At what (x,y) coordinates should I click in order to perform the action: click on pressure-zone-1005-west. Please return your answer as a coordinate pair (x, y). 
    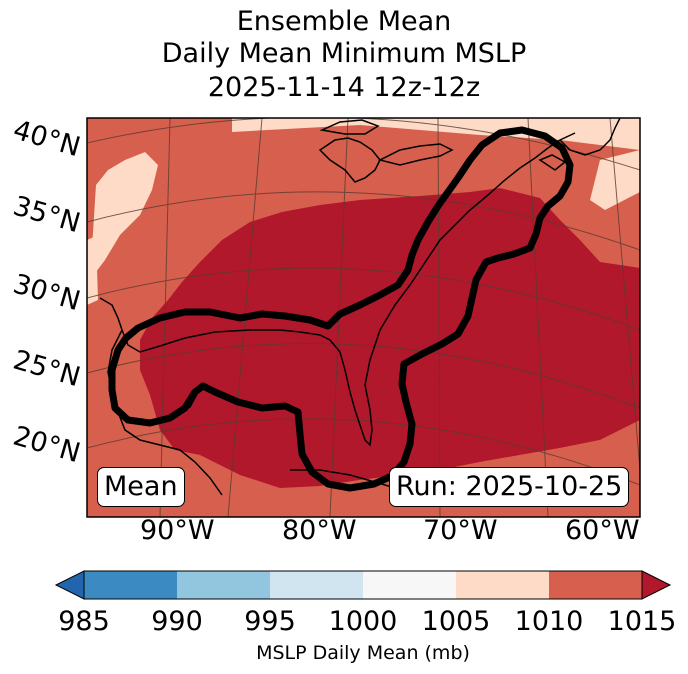
    Looking at the image, I should click on (124, 216).